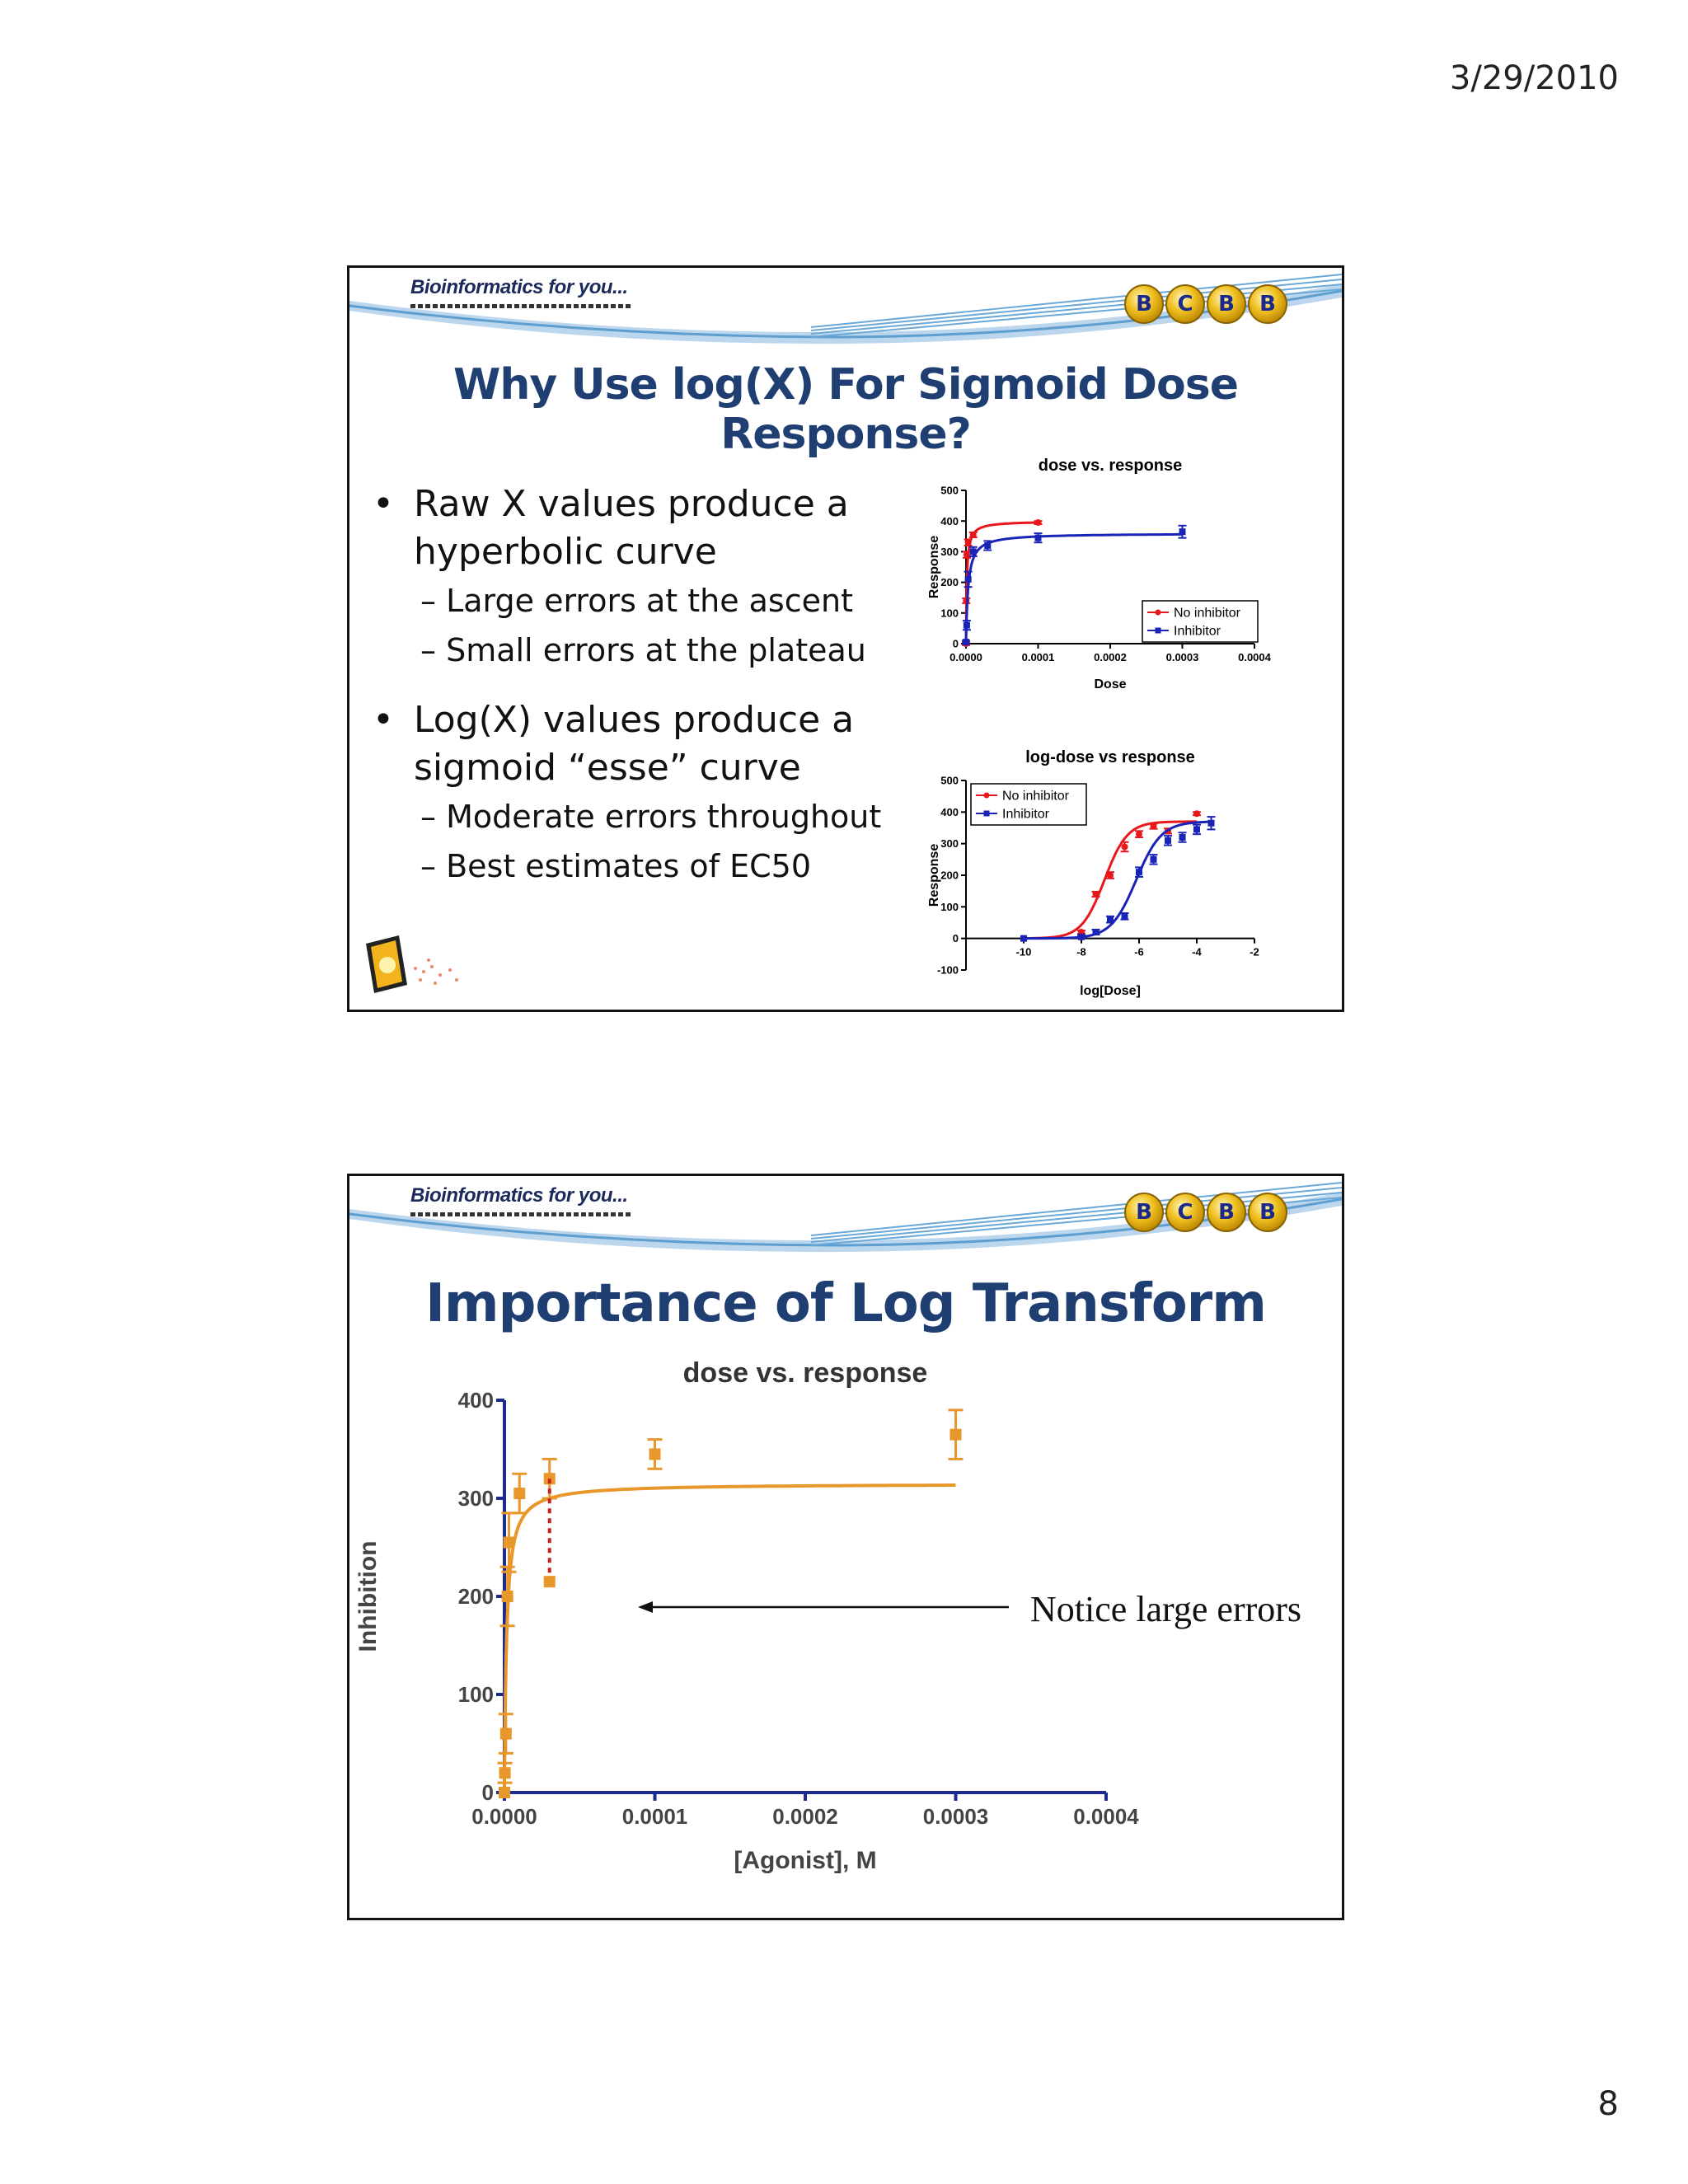  I want to click on x-tick-label: -2, so click(1255, 952).